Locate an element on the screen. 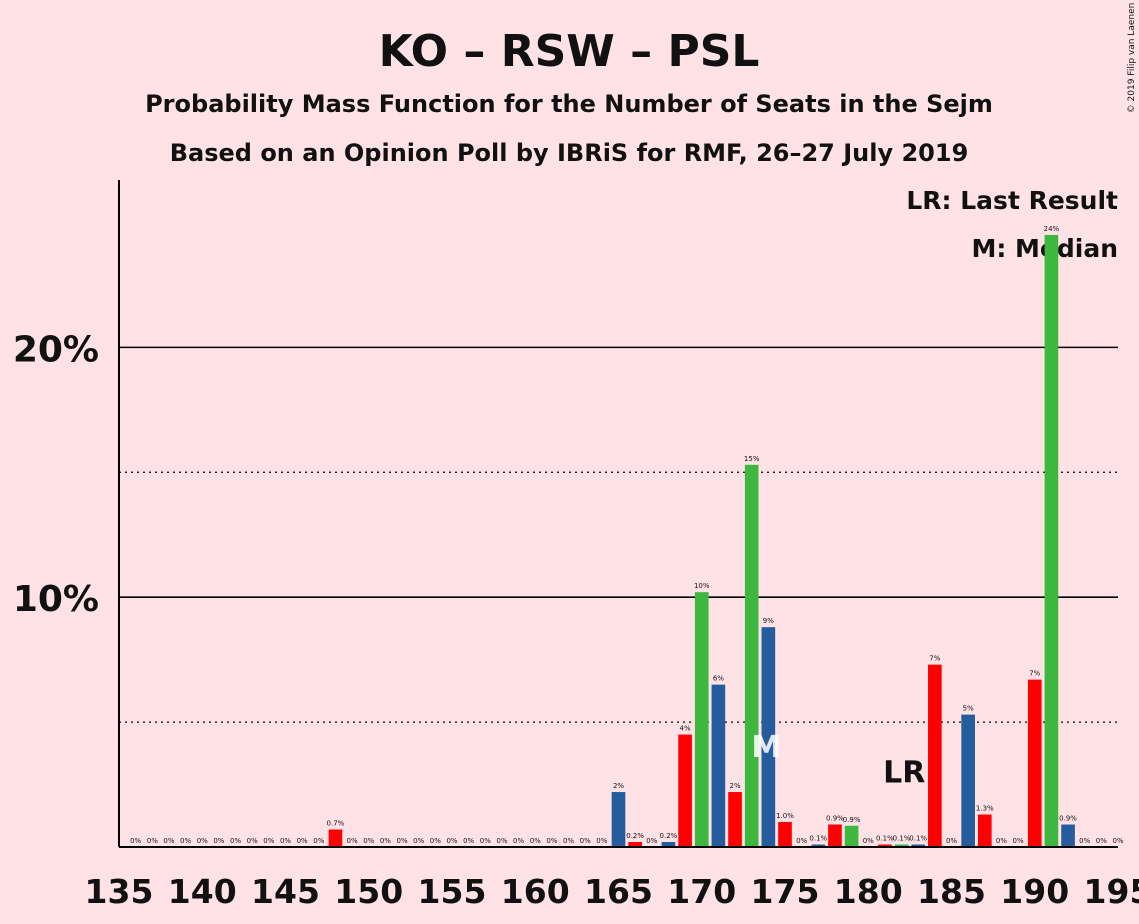 The width and height of the screenshot is (1139, 924). x-tick-label: 180 is located at coordinates (868, 891).